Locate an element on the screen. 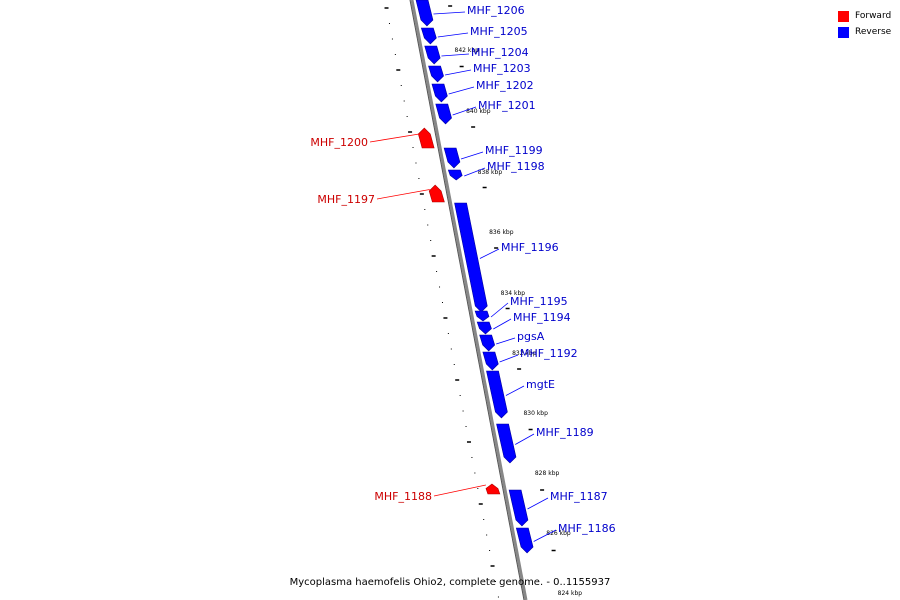 Image resolution: width=900 pixels, height=600 pixels. feature-label-mhf_1206: MHF_1206 is located at coordinates (496, 10).